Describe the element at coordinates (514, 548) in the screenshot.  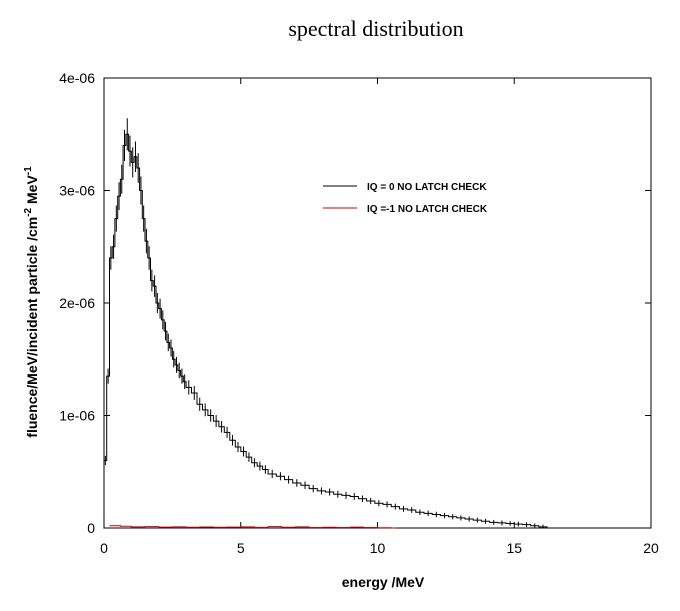
I see `x-tick-label: 15` at that location.